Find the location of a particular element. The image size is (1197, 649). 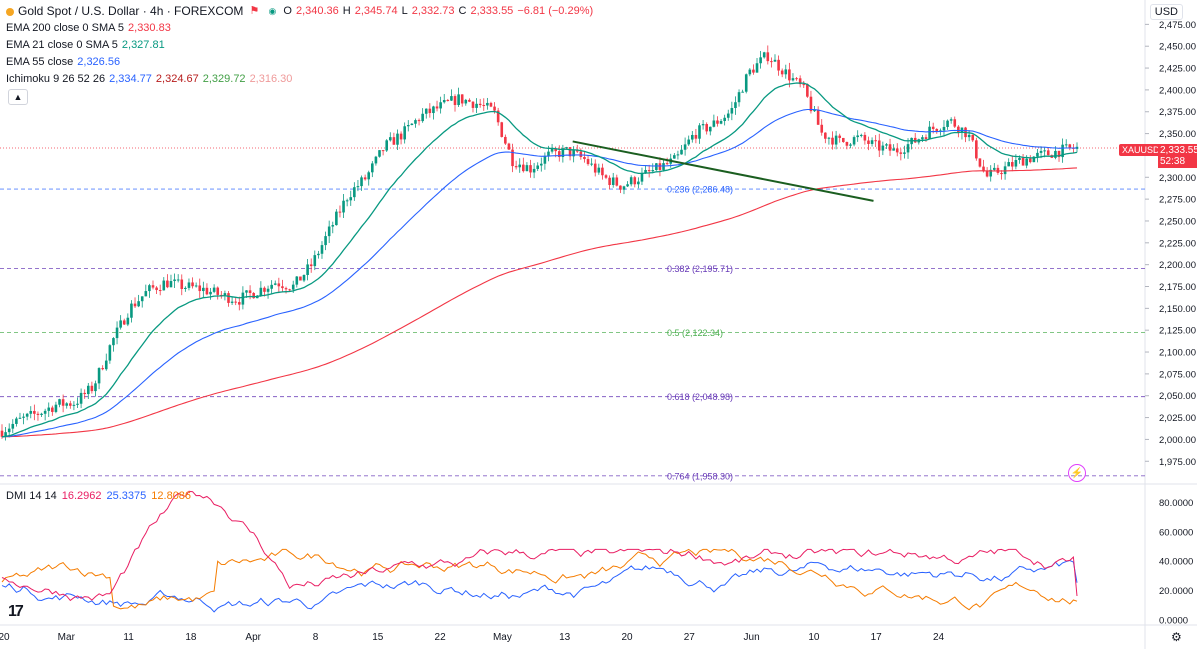

collapse-legend-button: ▲ is located at coordinates (18, 97).